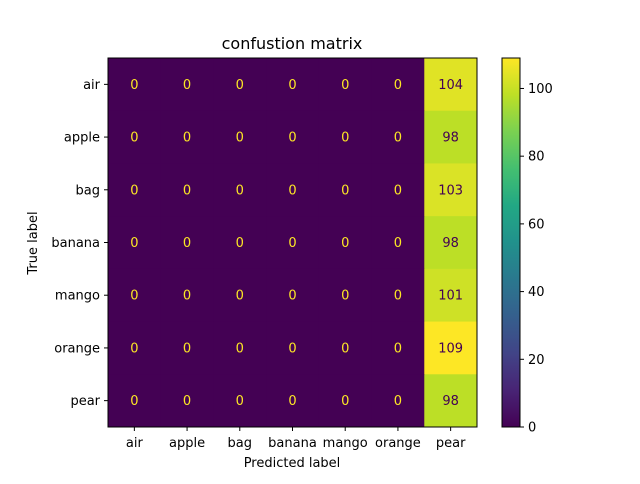 The image size is (640, 484). Describe the element at coordinates (398, 443) in the screenshot. I see `x-tick-label: orange` at that location.